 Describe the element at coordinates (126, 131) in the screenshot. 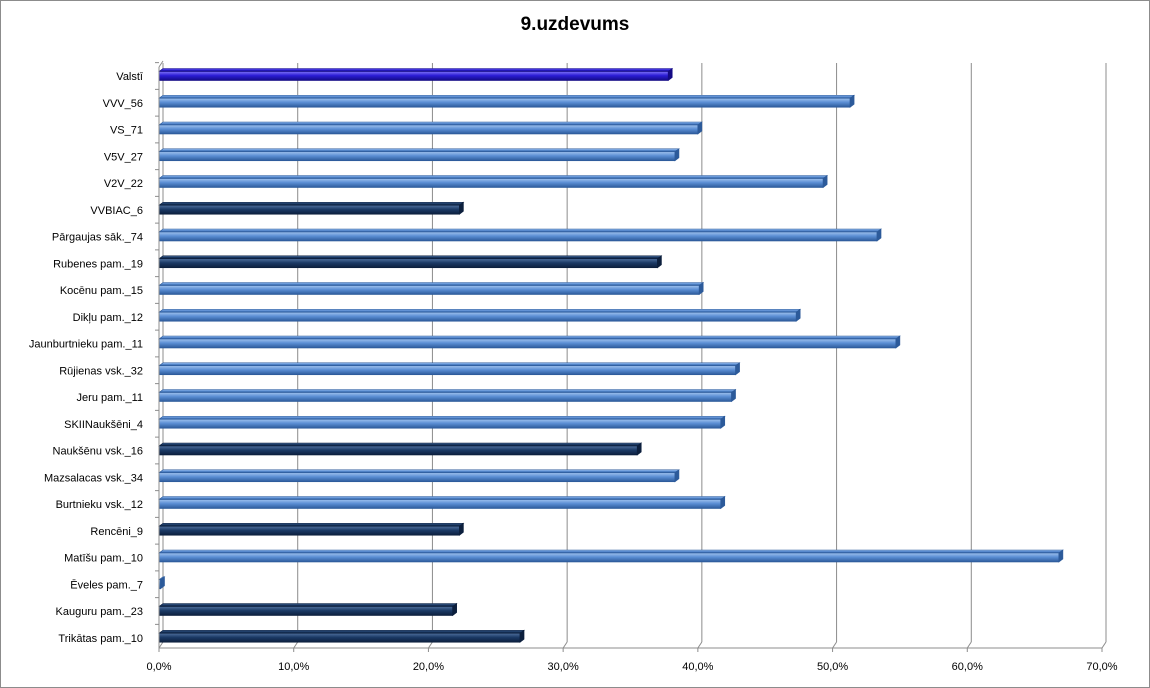

I see `category-label: VS_71` at that location.